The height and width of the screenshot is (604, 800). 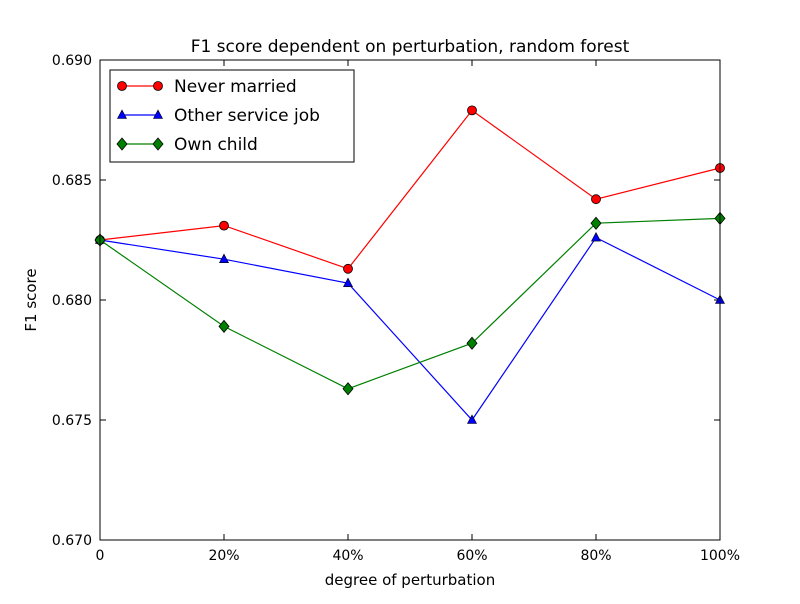 What do you see at coordinates (720, 556) in the screenshot?
I see `x-tick-label: 100%` at bounding box center [720, 556].